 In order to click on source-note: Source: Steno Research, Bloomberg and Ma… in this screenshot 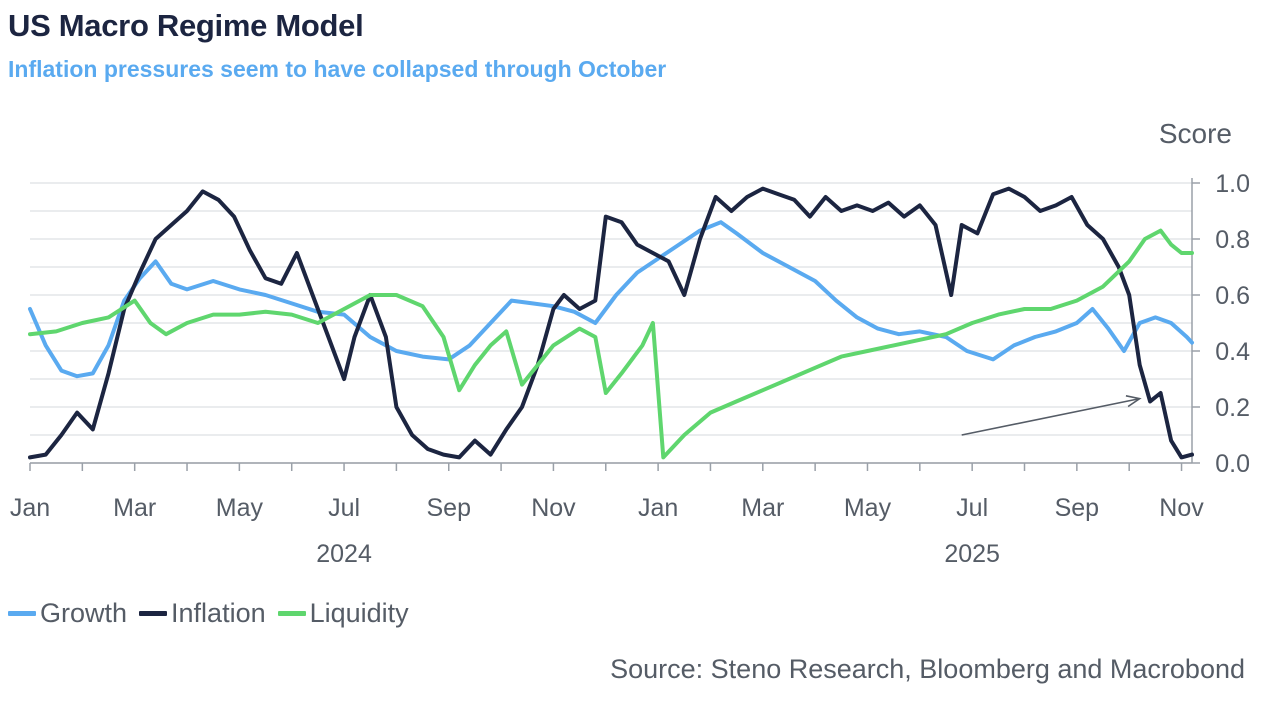, I will do `click(927, 669)`.